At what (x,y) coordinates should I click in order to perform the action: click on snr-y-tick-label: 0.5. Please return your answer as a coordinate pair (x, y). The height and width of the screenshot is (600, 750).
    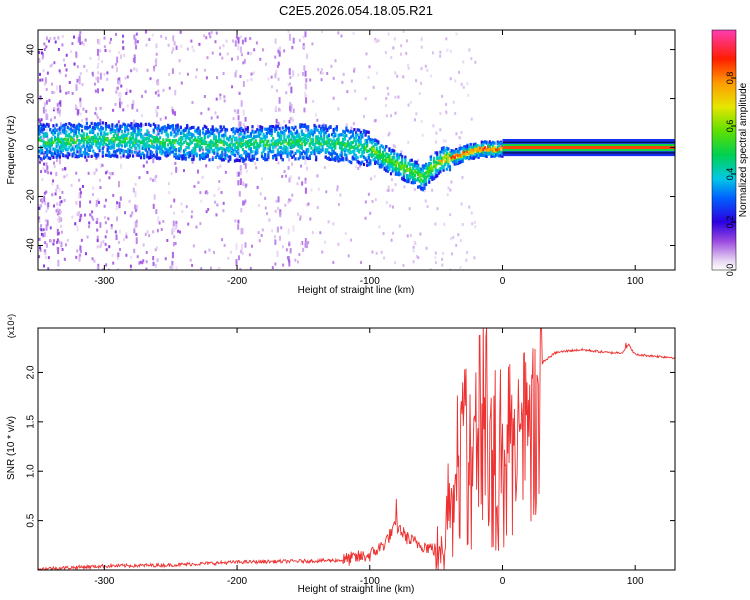
    Looking at the image, I should click on (31, 520).